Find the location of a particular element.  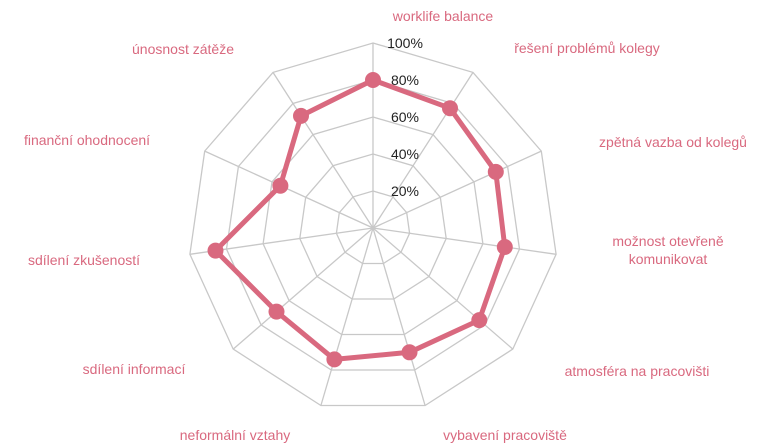

tick-label-80: 80% is located at coordinates (405, 80).